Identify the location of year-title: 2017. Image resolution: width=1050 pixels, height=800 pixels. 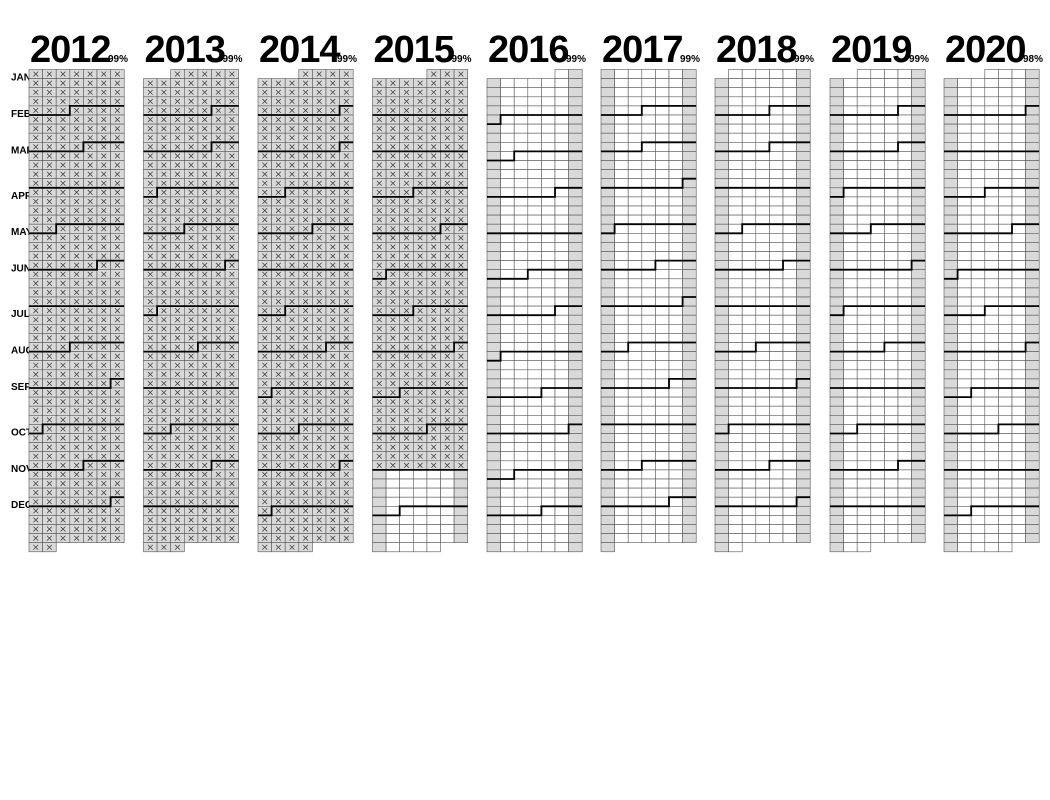
(642, 50).